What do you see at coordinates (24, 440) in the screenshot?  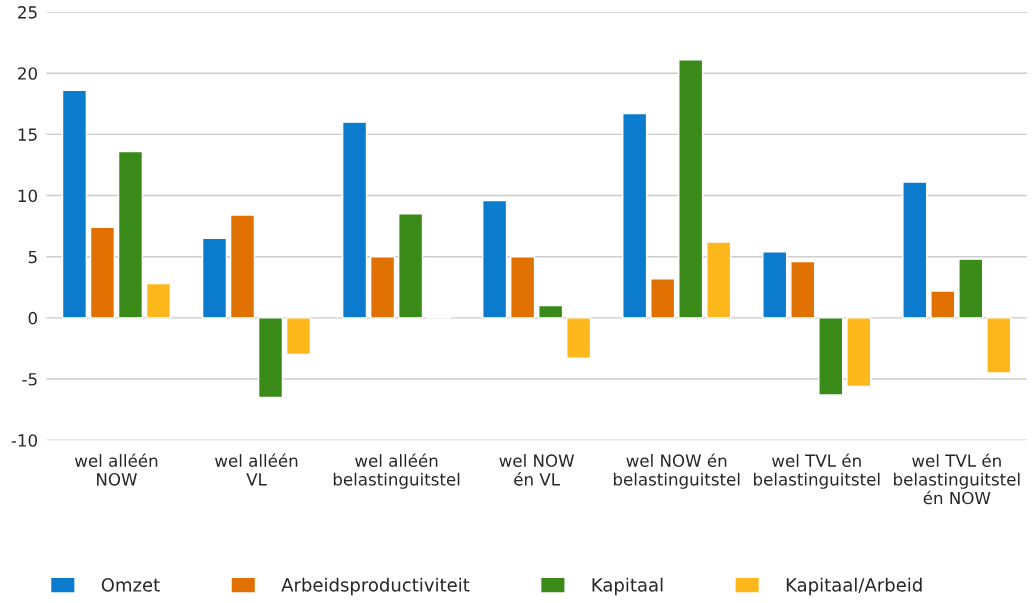 I see `y-tick-label: -10` at bounding box center [24, 440].